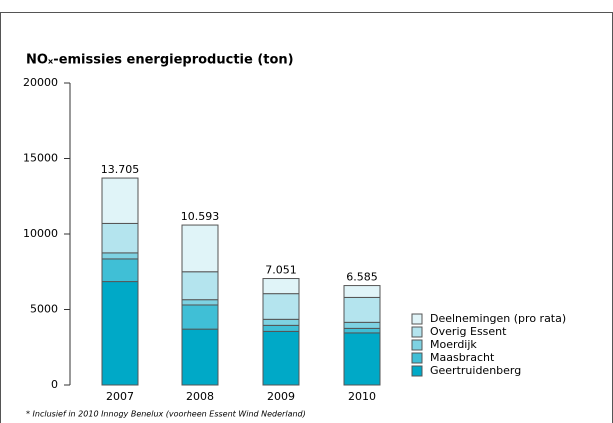  Describe the element at coordinates (453, 344) in the screenshot. I see `legend-label: Moerdijk` at that location.